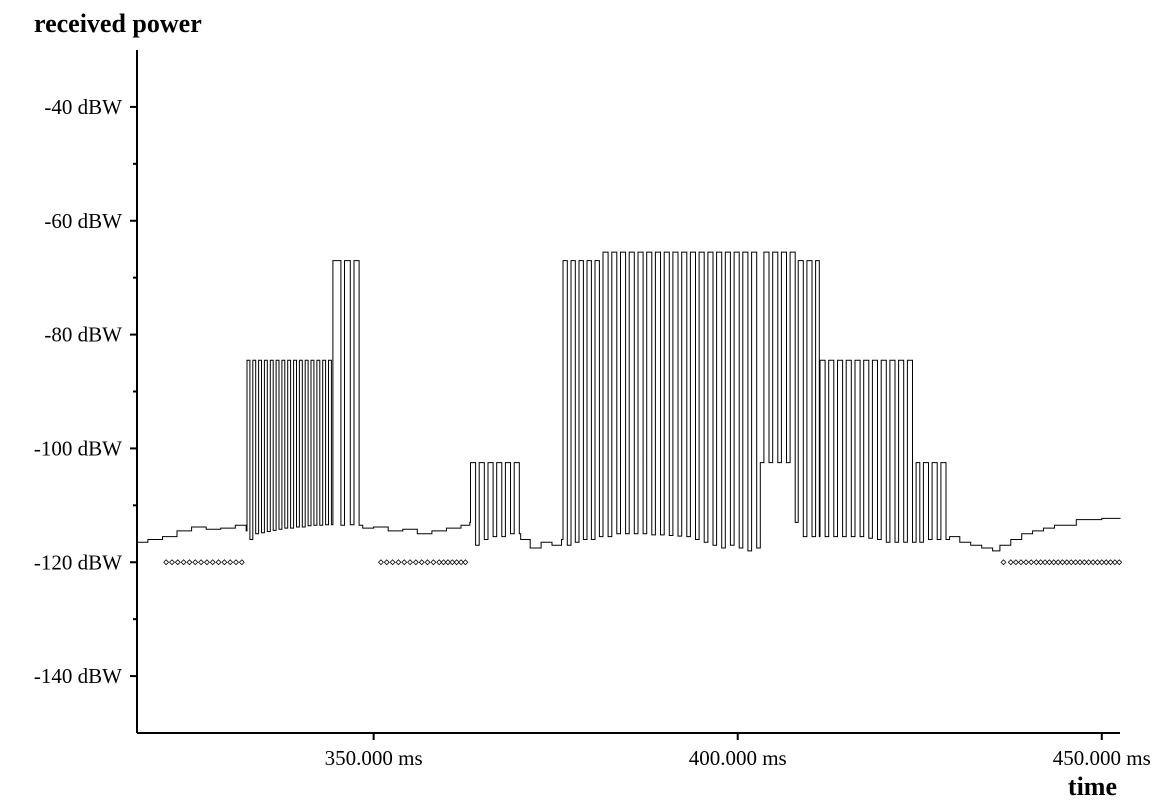 This screenshot has height=802, width=1170. Describe the element at coordinates (374, 758) in the screenshot. I see `x-tick-label: 350.000 ms` at that location.